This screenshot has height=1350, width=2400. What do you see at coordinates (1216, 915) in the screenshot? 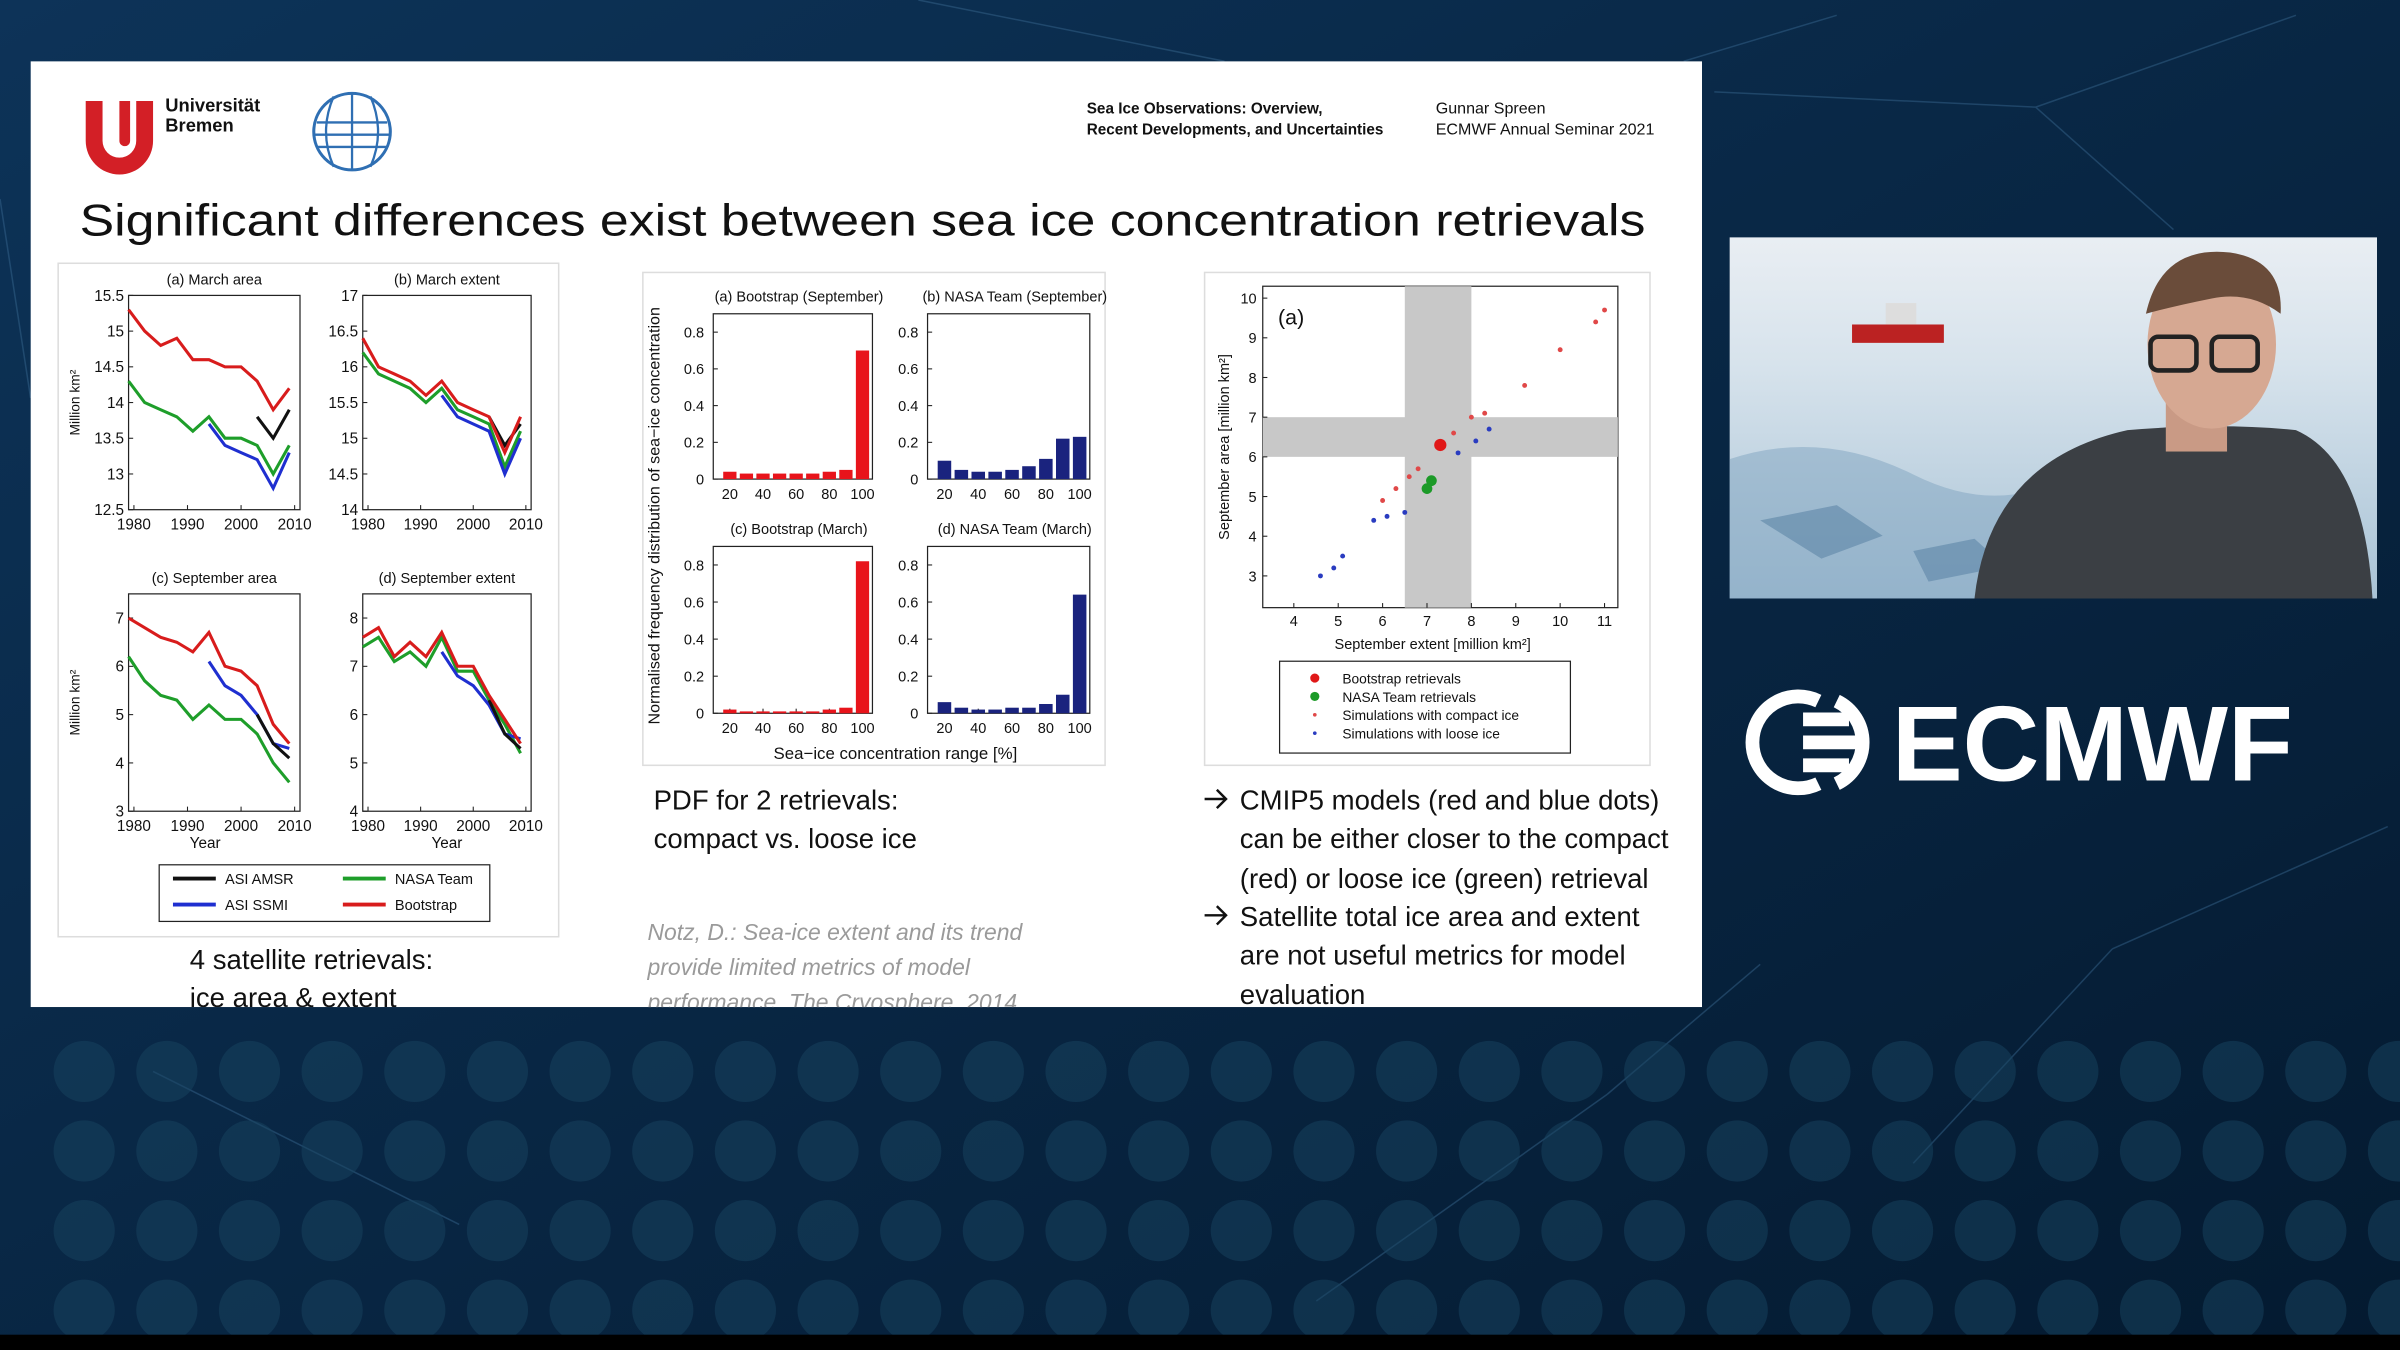
I see `bullet-arrow` at bounding box center [1216, 915].